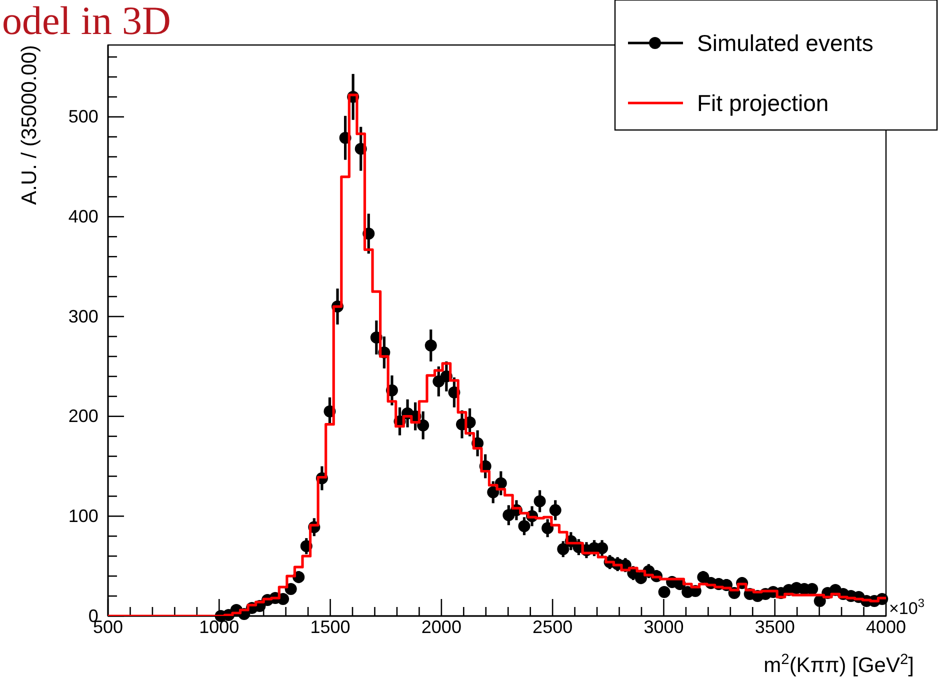 The image size is (938, 682). I want to click on legend-label: Fit projection, so click(763, 103).